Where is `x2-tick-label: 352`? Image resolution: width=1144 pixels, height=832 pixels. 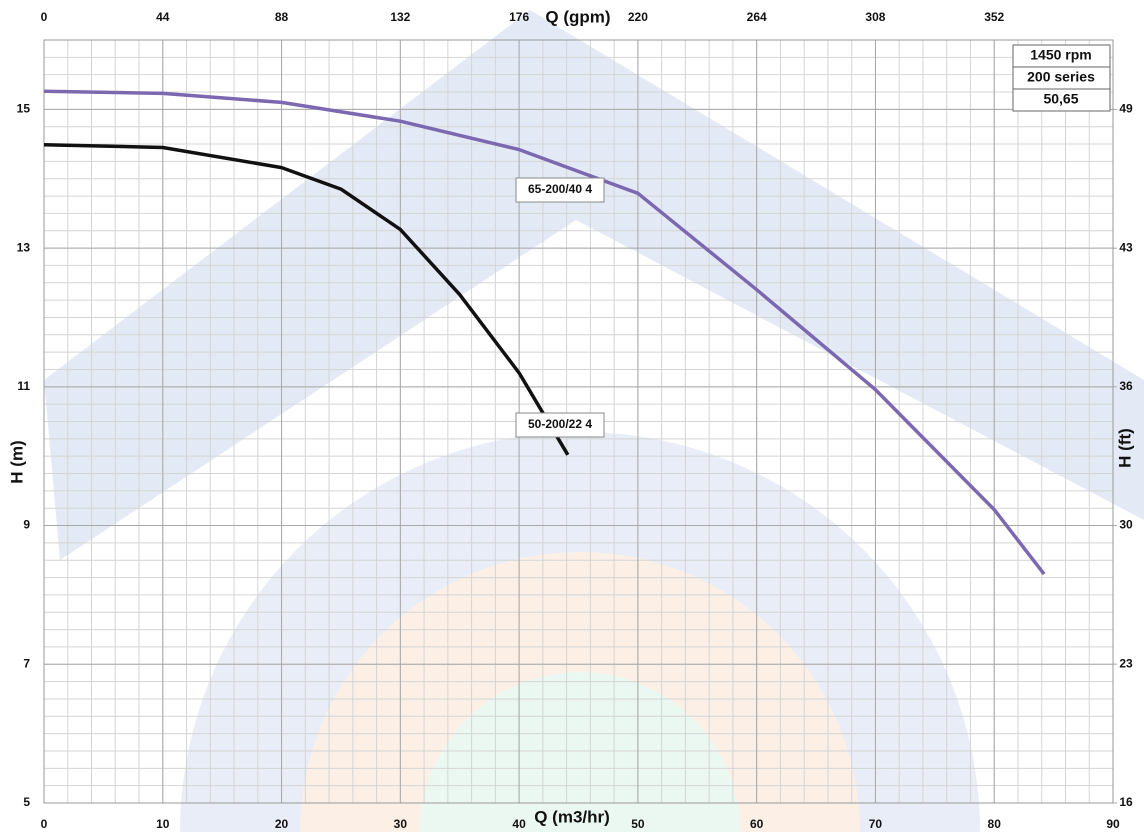 x2-tick-label: 352 is located at coordinates (994, 17).